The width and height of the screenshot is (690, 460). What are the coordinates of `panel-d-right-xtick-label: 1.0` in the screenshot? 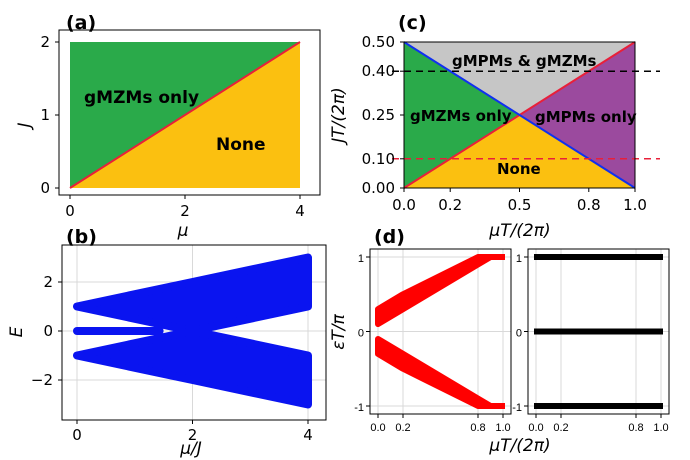 It's located at (660, 428).